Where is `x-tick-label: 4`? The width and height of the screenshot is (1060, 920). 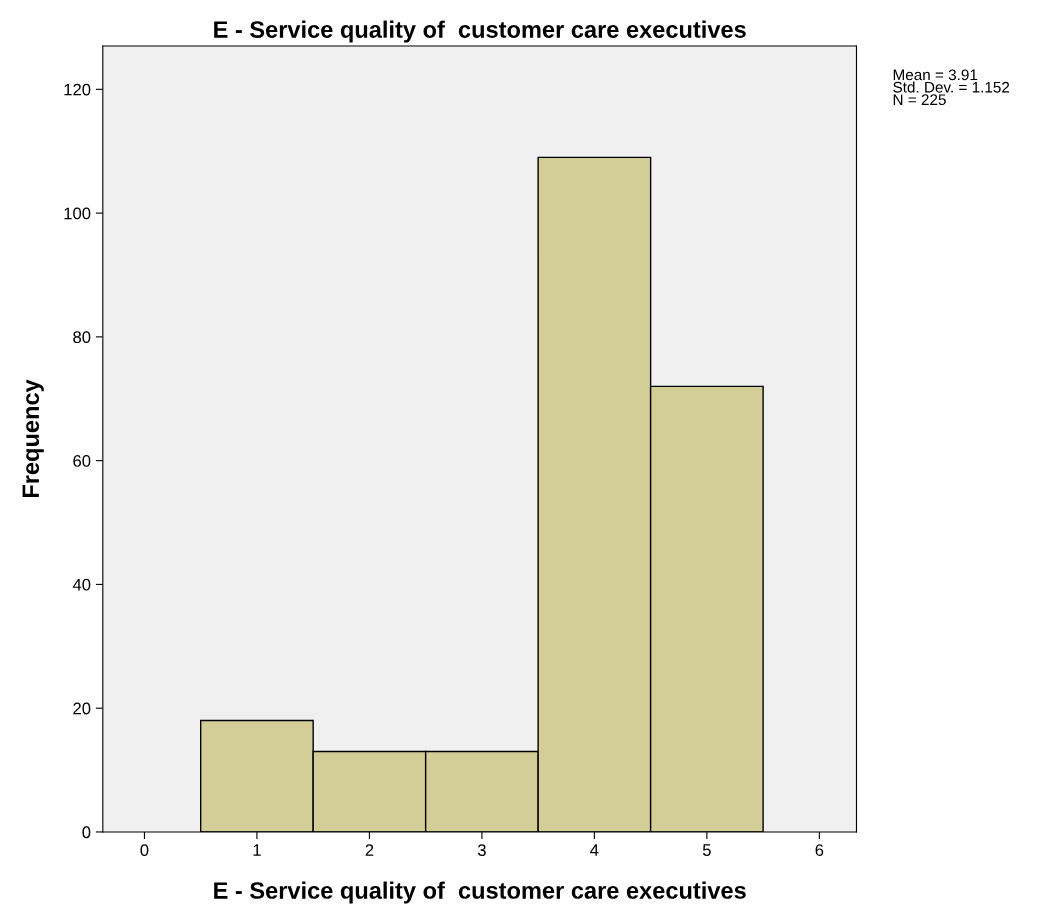 x-tick-label: 4 is located at coordinates (594, 850).